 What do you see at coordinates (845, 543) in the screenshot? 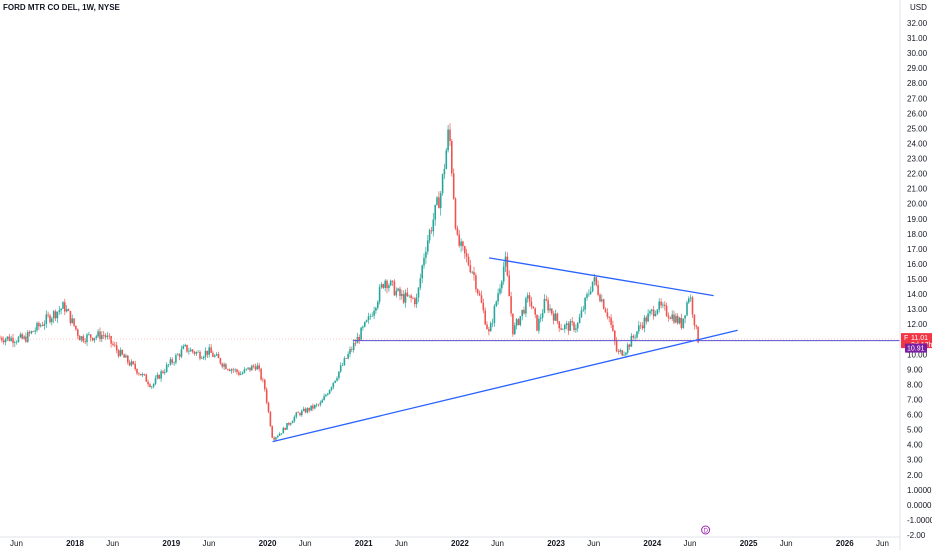
I see `x-tick-label: 2026` at bounding box center [845, 543].